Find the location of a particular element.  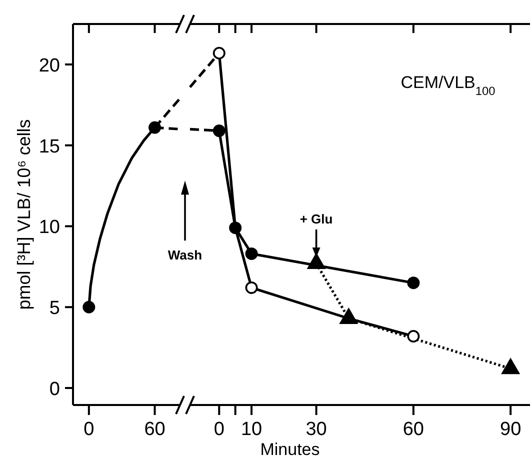

x-tick-label: 90 is located at coordinates (511, 429).